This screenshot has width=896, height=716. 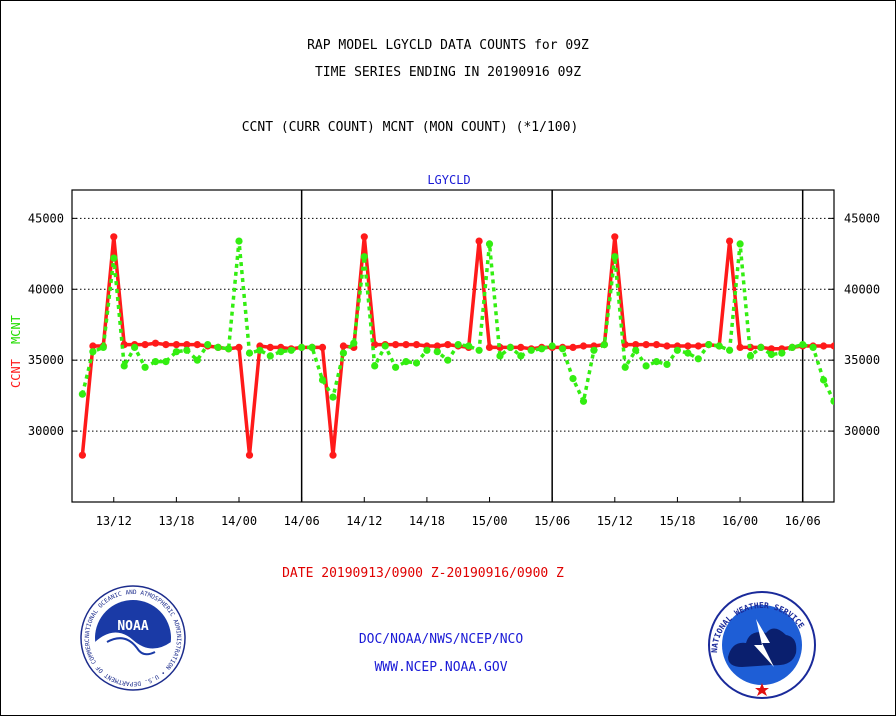 What do you see at coordinates (427, 521) in the screenshot?
I see `xtick-label: 14/18` at bounding box center [427, 521].